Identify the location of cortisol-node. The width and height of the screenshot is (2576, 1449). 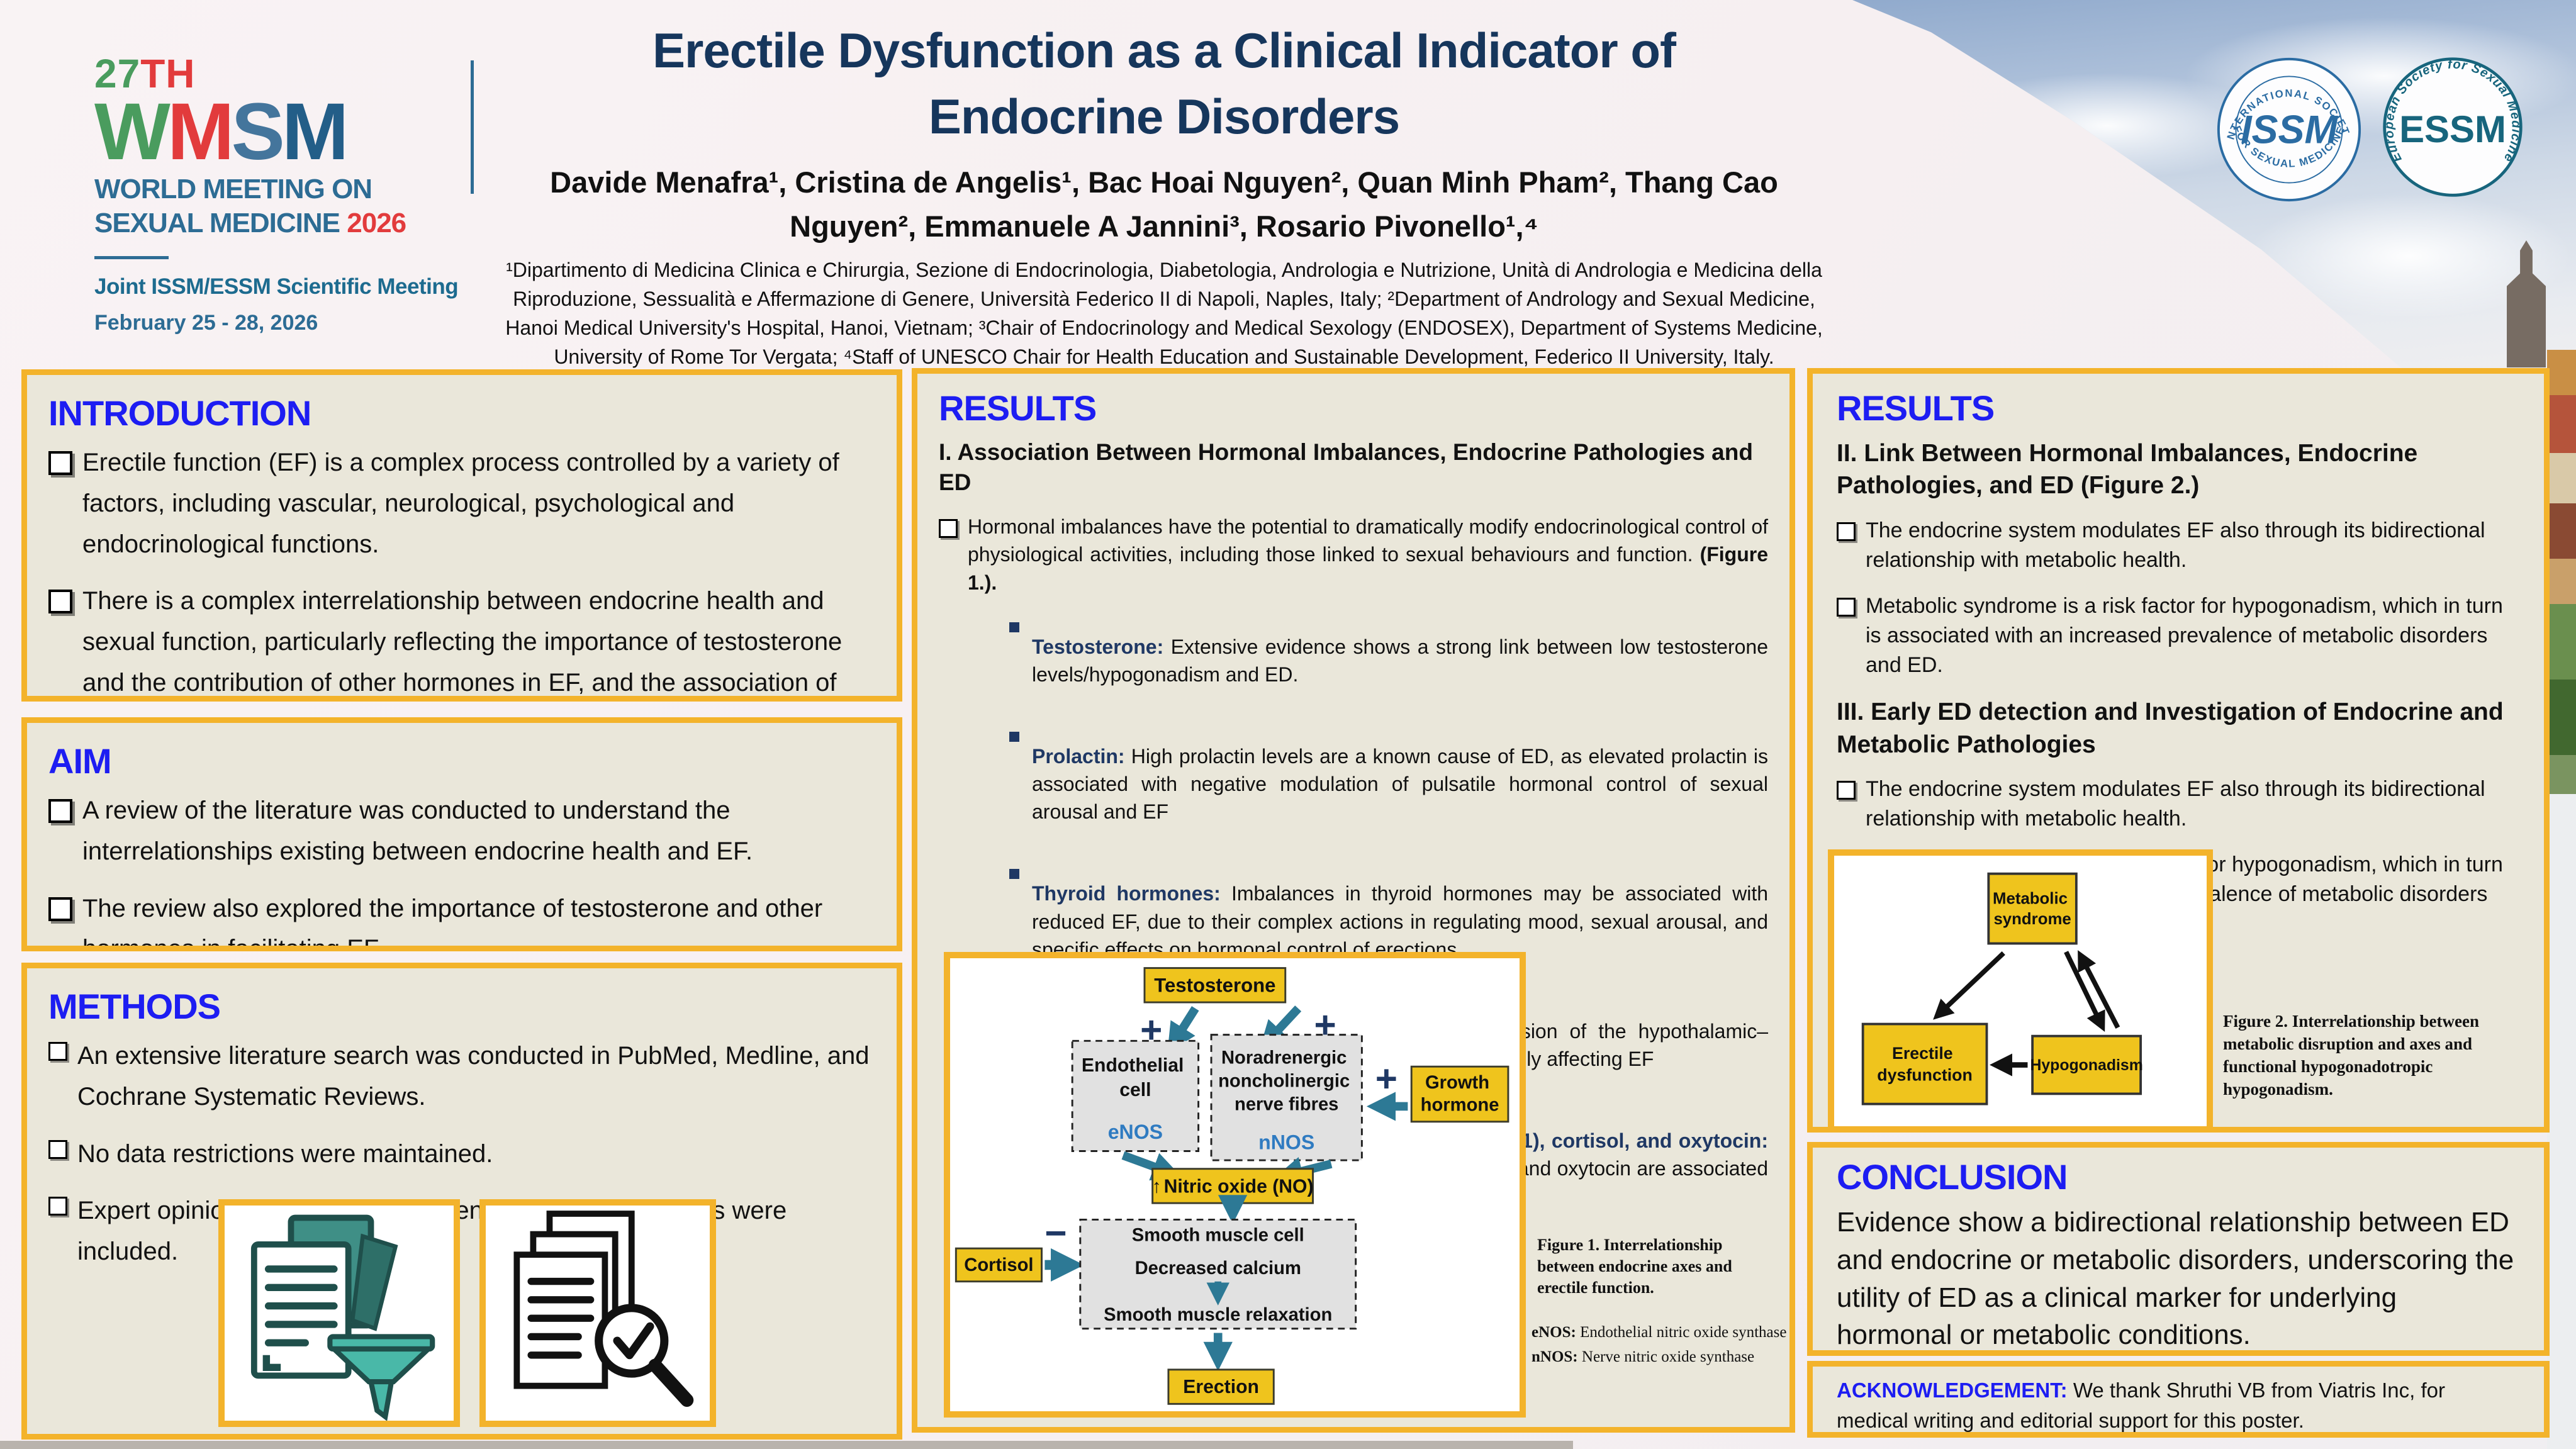
(999, 1265).